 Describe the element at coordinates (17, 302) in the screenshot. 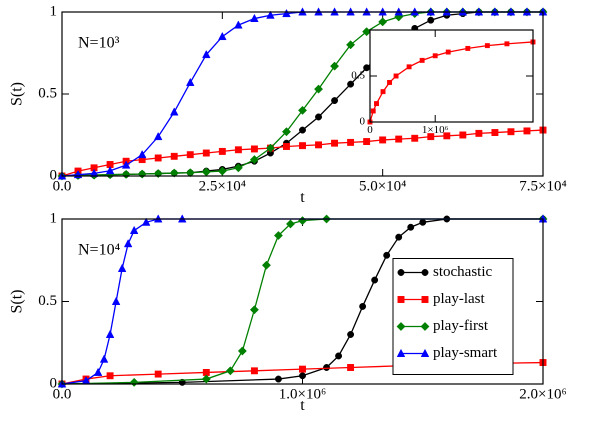

I see `y-axis-label: S(t)` at that location.